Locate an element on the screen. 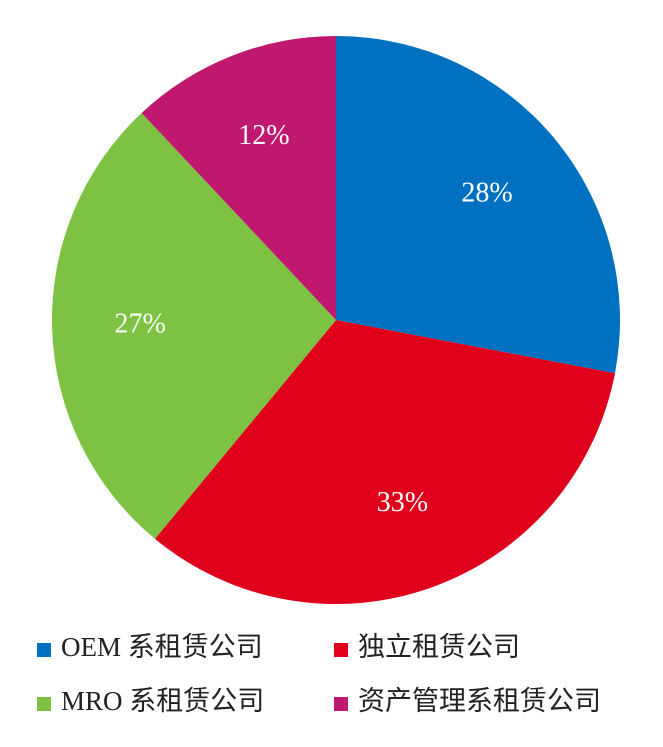 Image resolution: width=663 pixels, height=747 pixels. value-label: 28% is located at coordinates (486, 193).